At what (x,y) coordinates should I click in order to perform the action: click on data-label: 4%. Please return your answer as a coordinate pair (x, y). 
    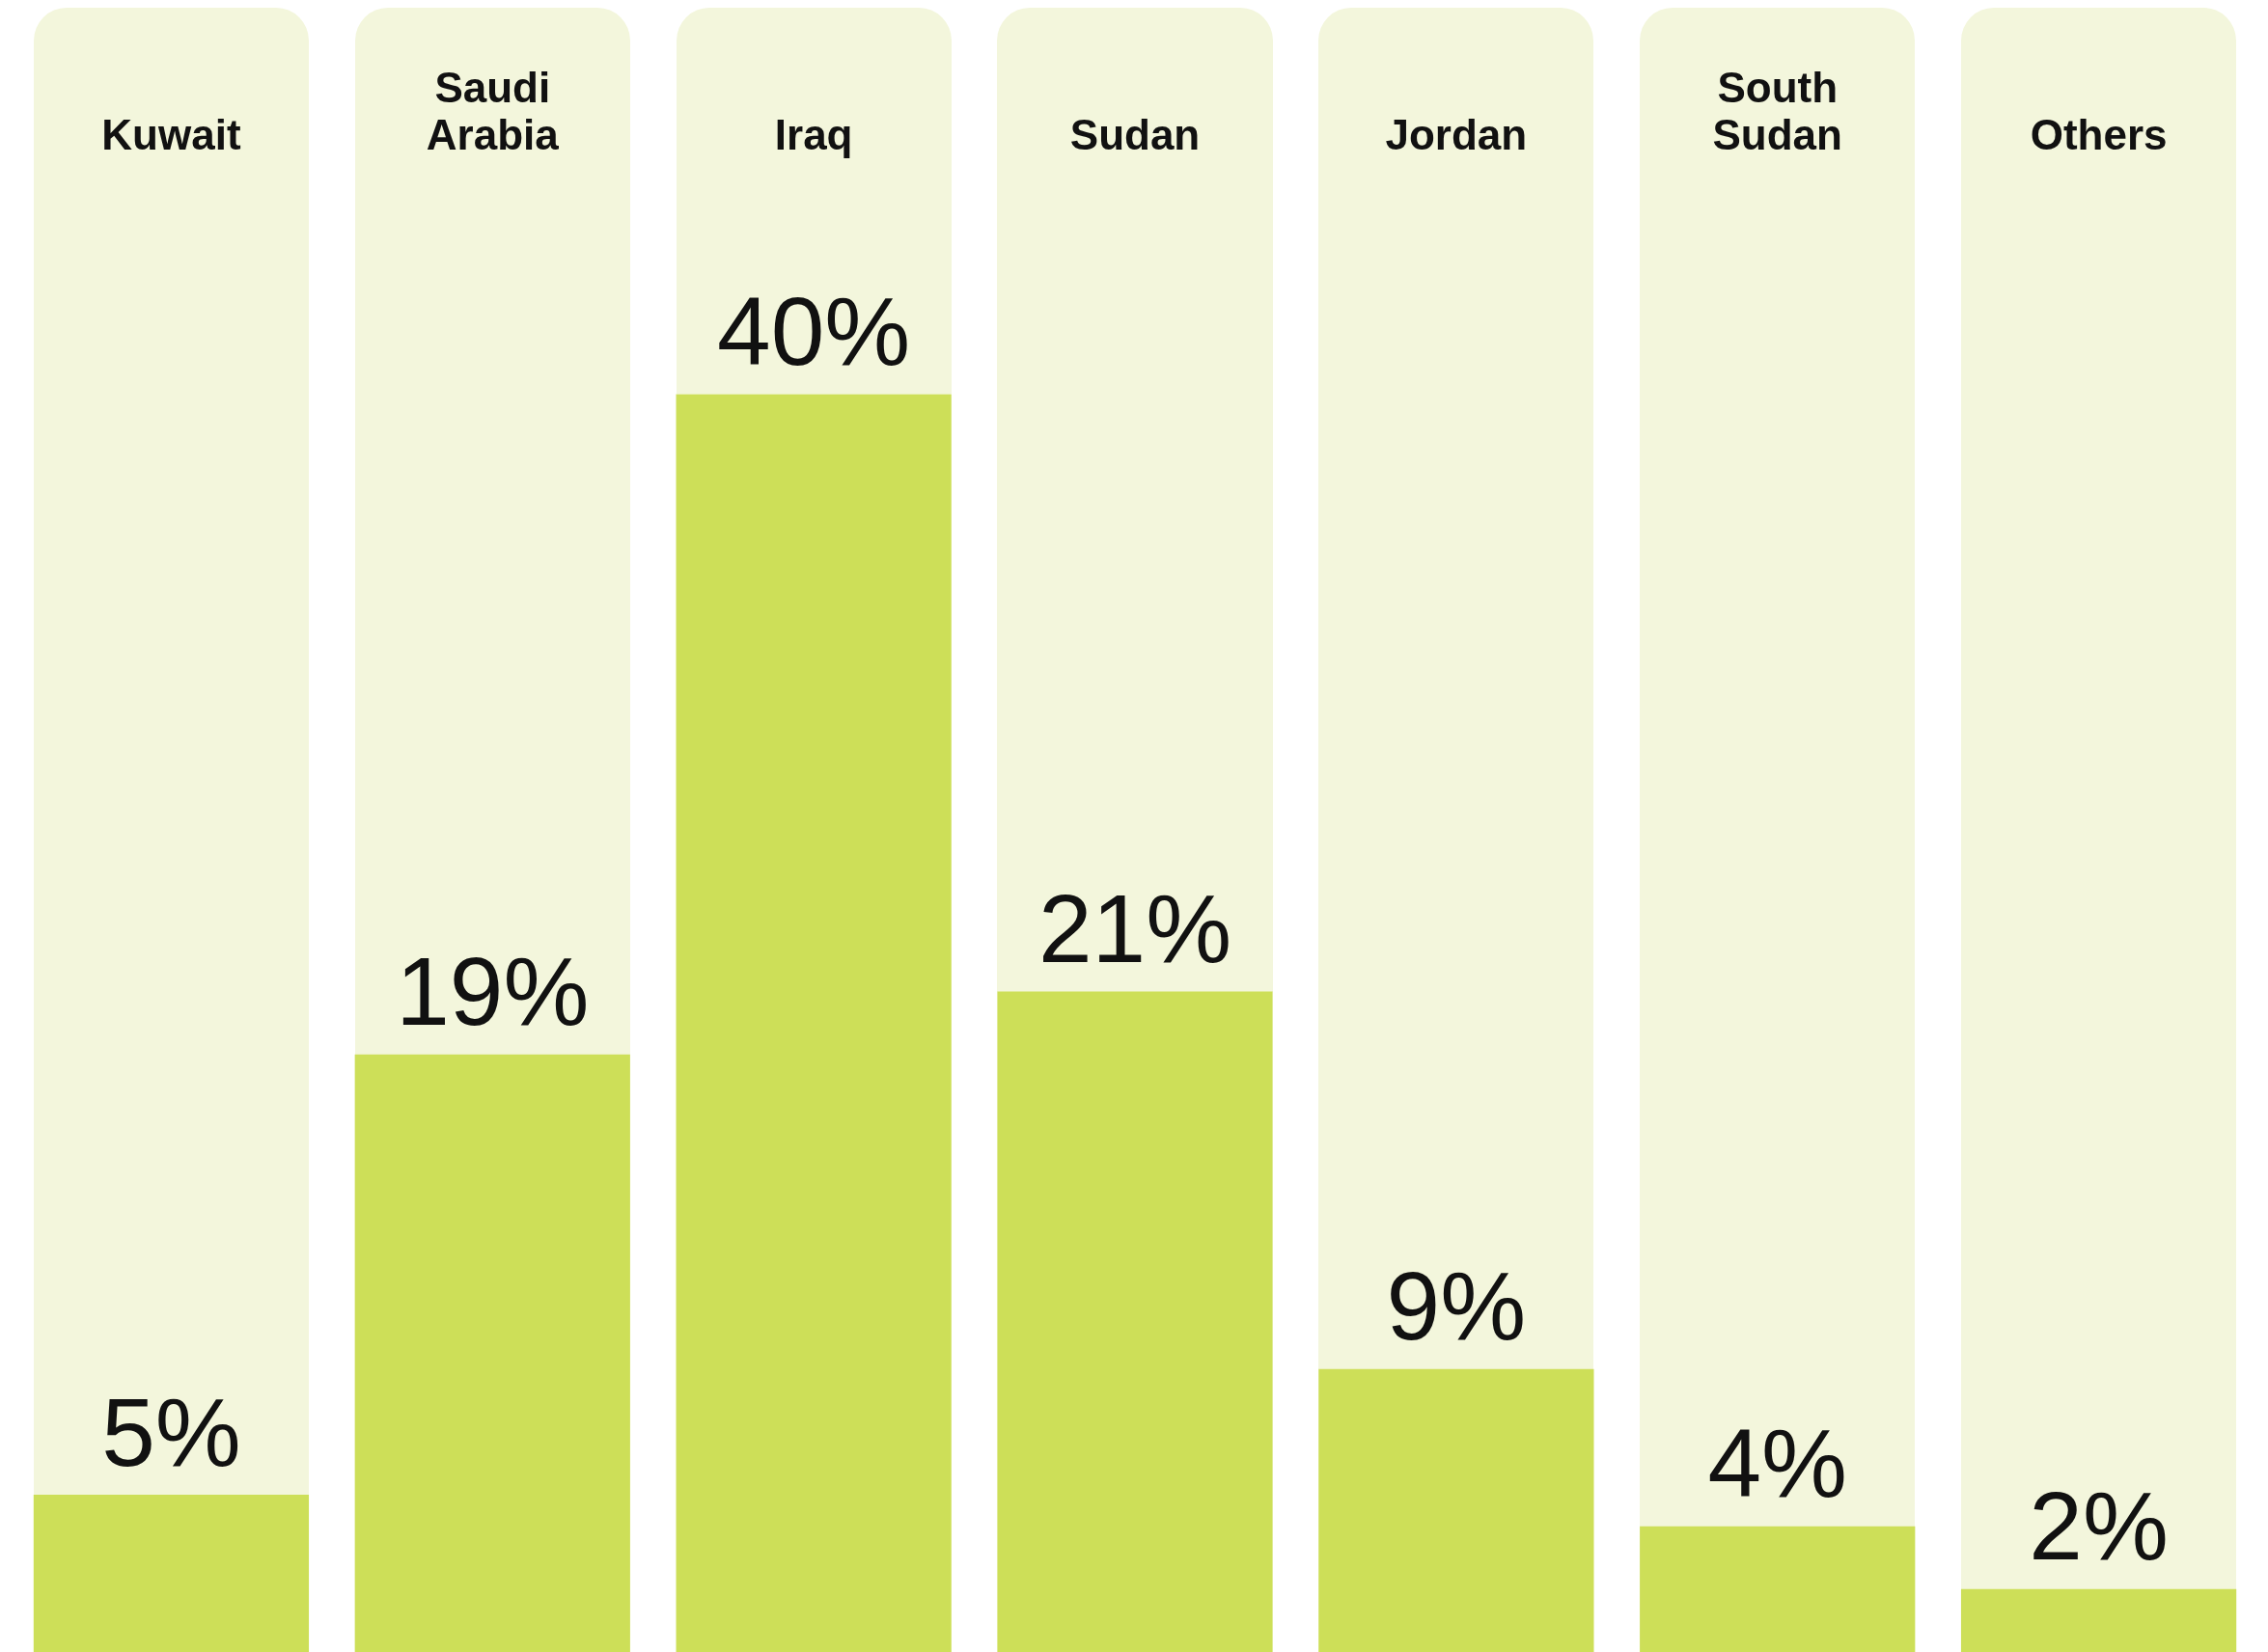
    Looking at the image, I should click on (1777, 1463).